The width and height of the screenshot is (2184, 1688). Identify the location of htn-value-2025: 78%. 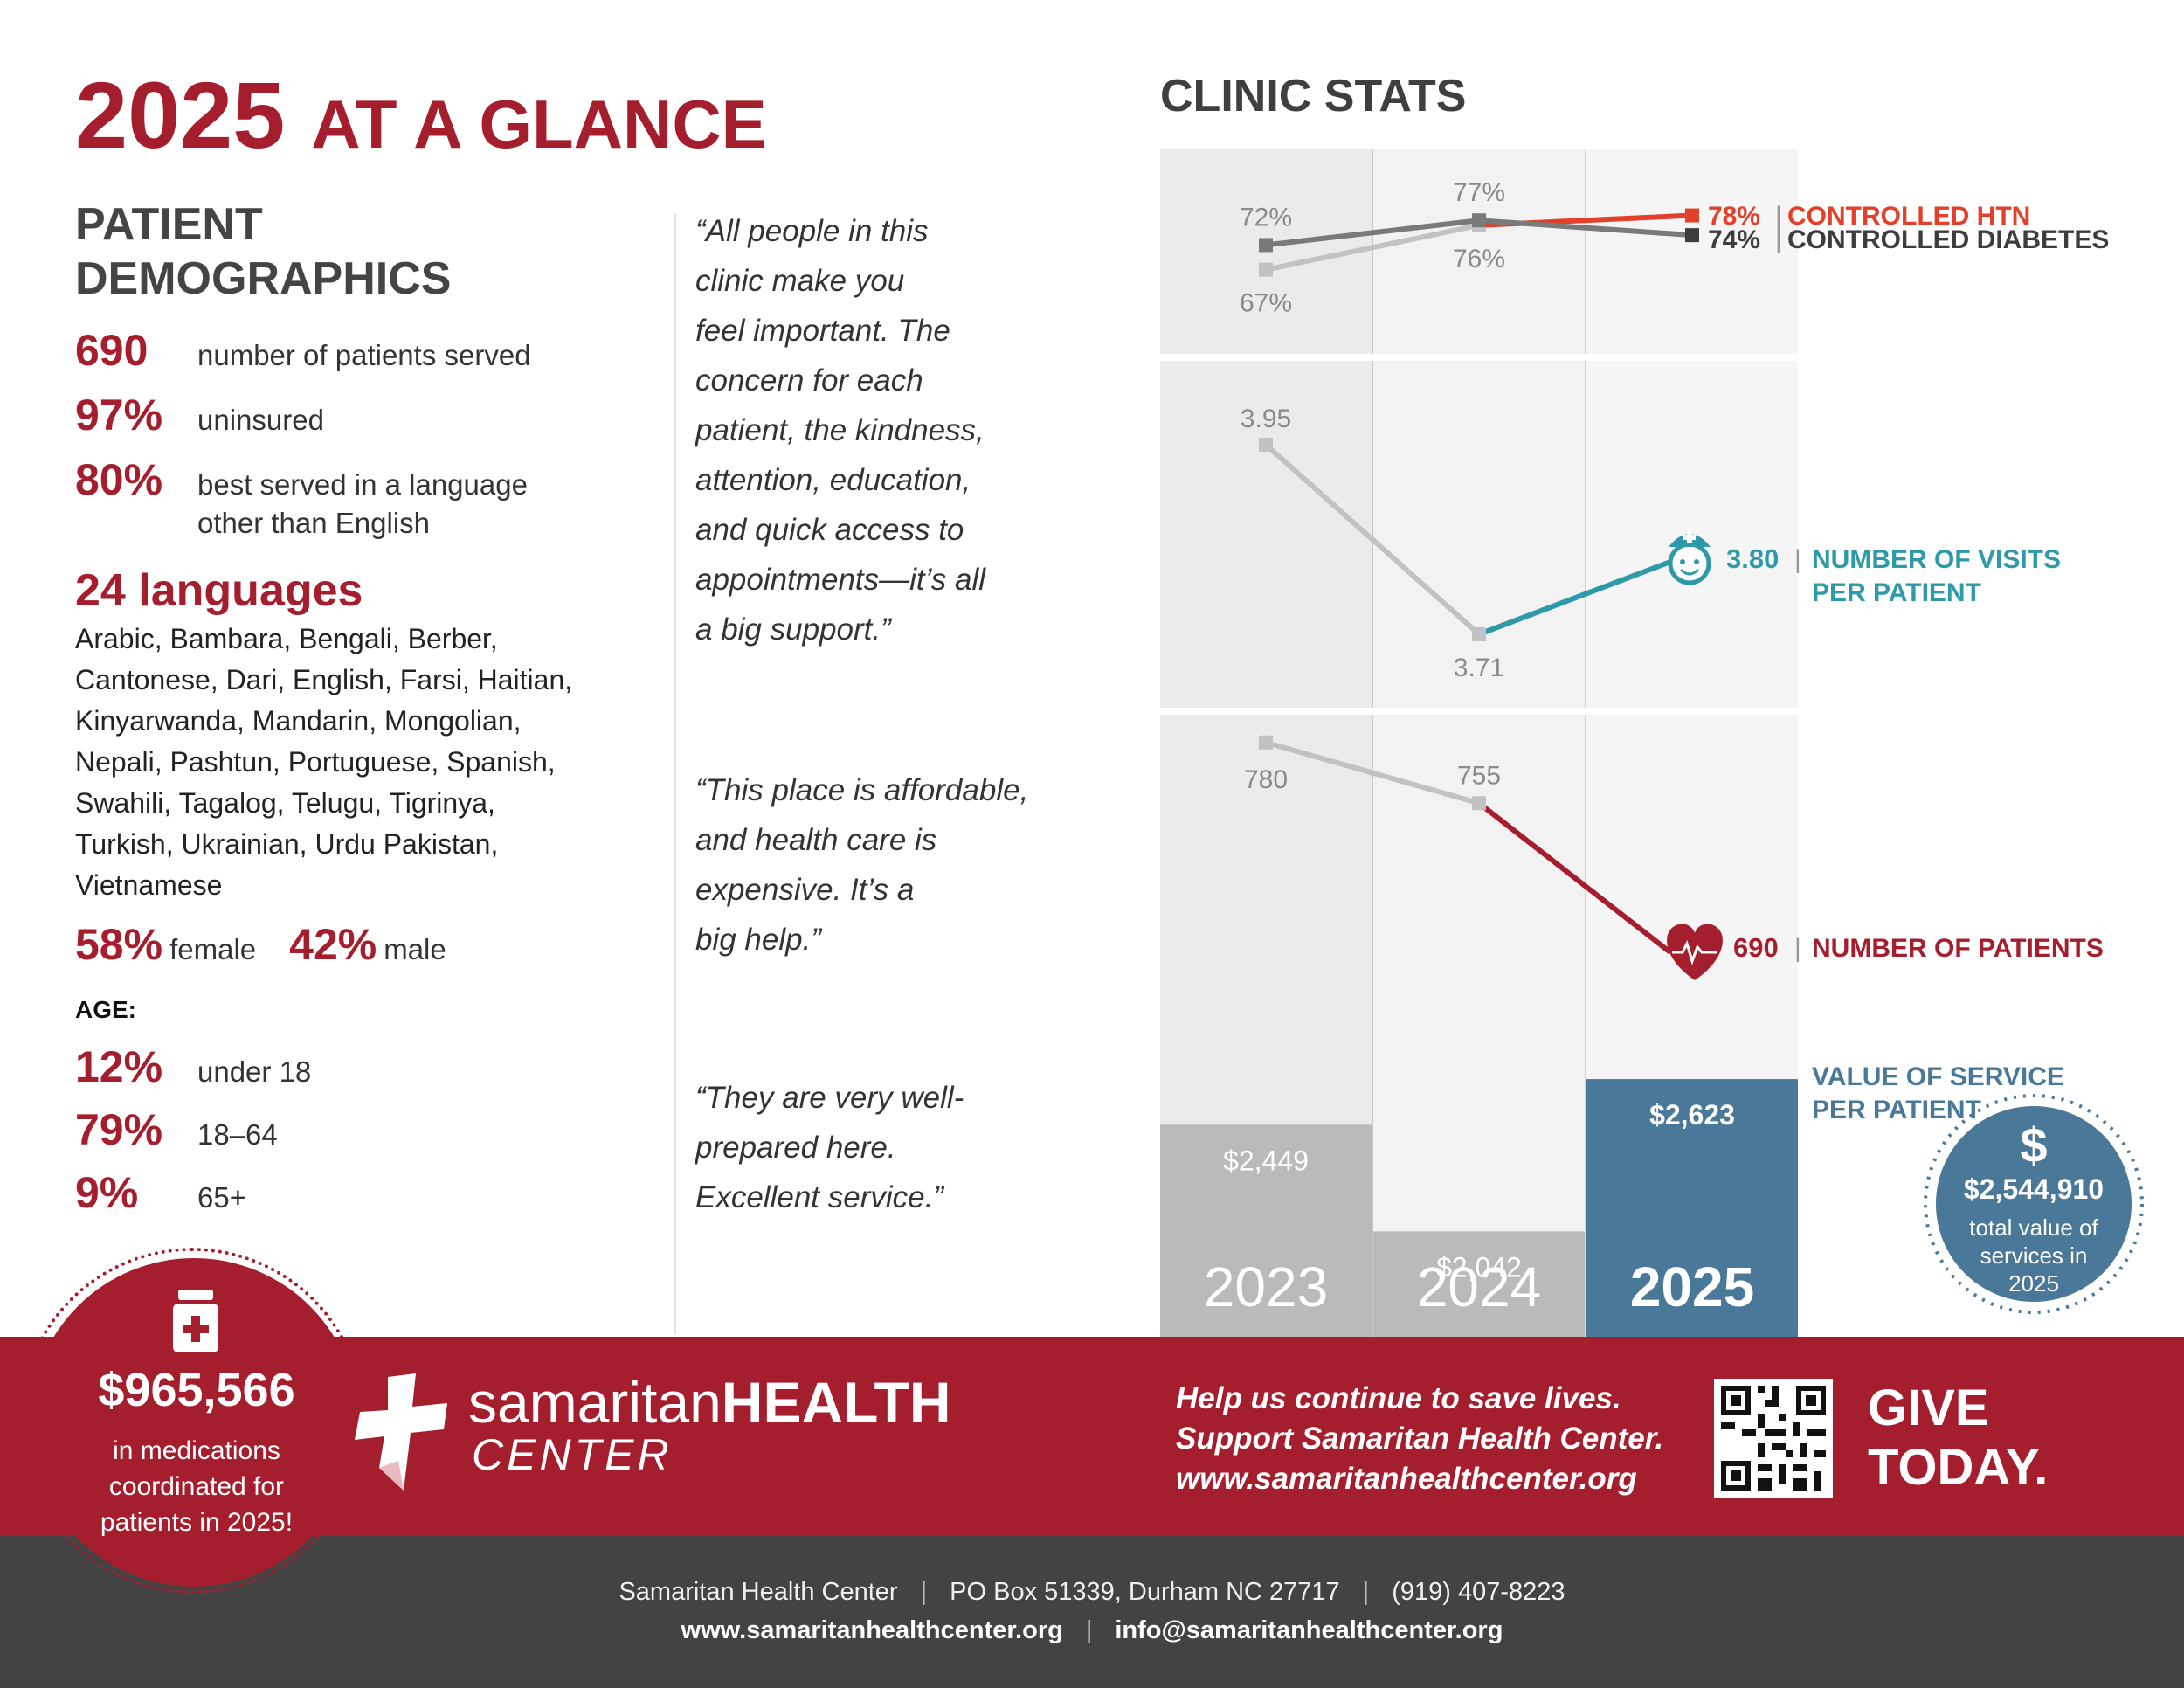
(1734, 216).